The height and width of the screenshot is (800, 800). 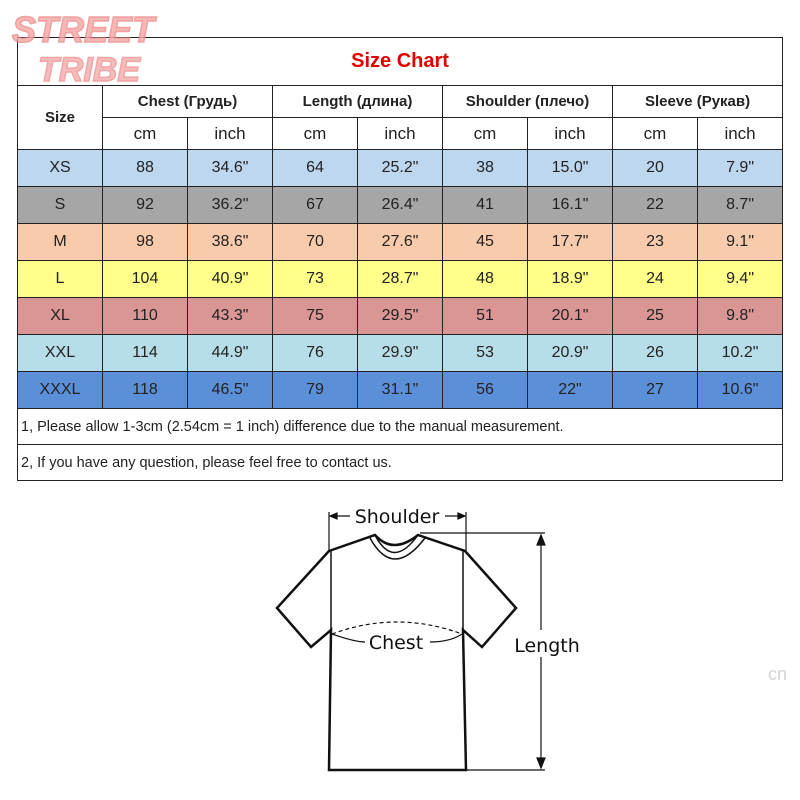 What do you see at coordinates (740, 353) in the screenshot?
I see `value-cell: 10.2"` at bounding box center [740, 353].